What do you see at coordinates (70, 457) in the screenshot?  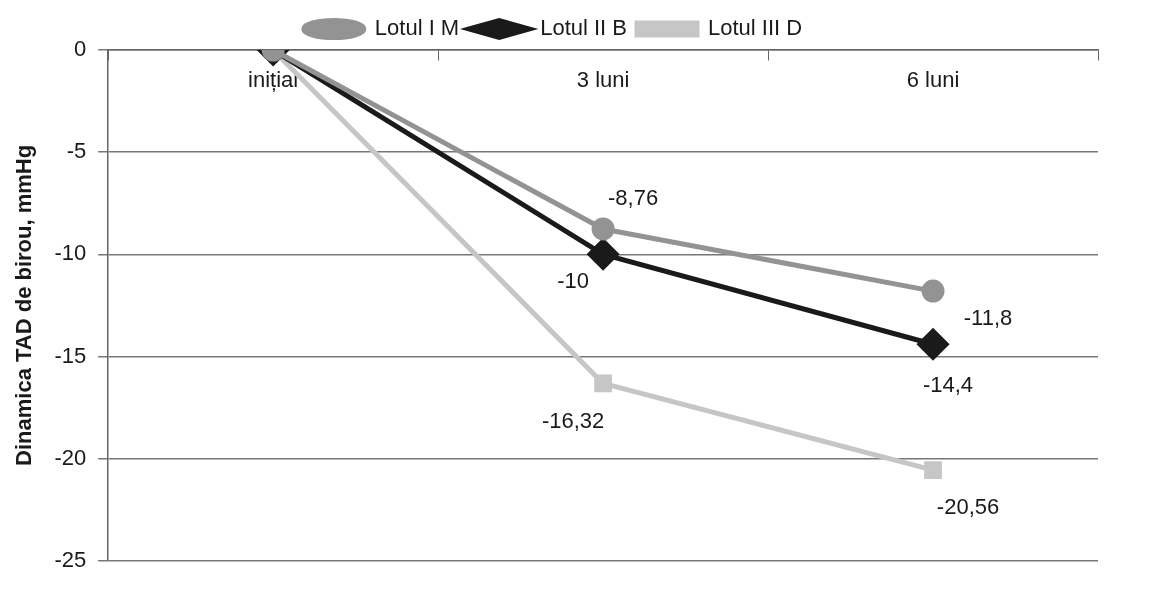 I see `y-tick-label: -20` at bounding box center [70, 457].